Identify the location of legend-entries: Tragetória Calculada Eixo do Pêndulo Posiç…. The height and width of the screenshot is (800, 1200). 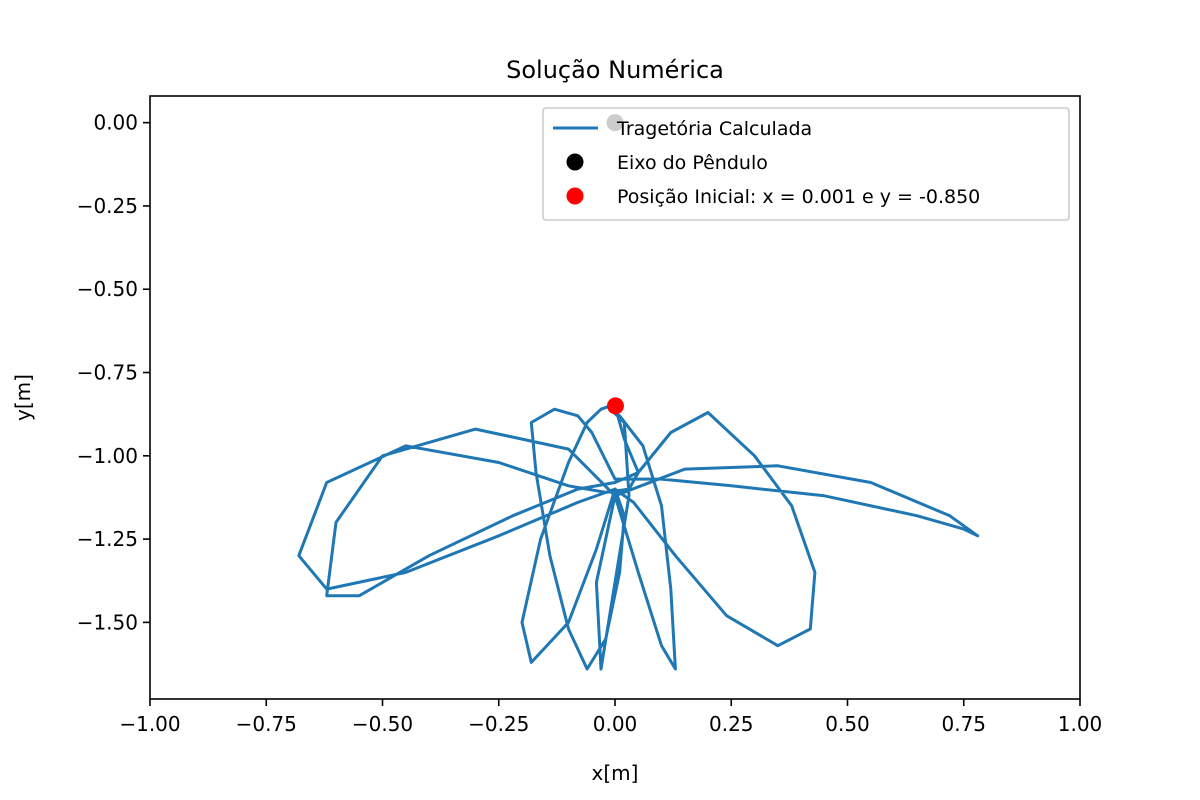
(766, 163).